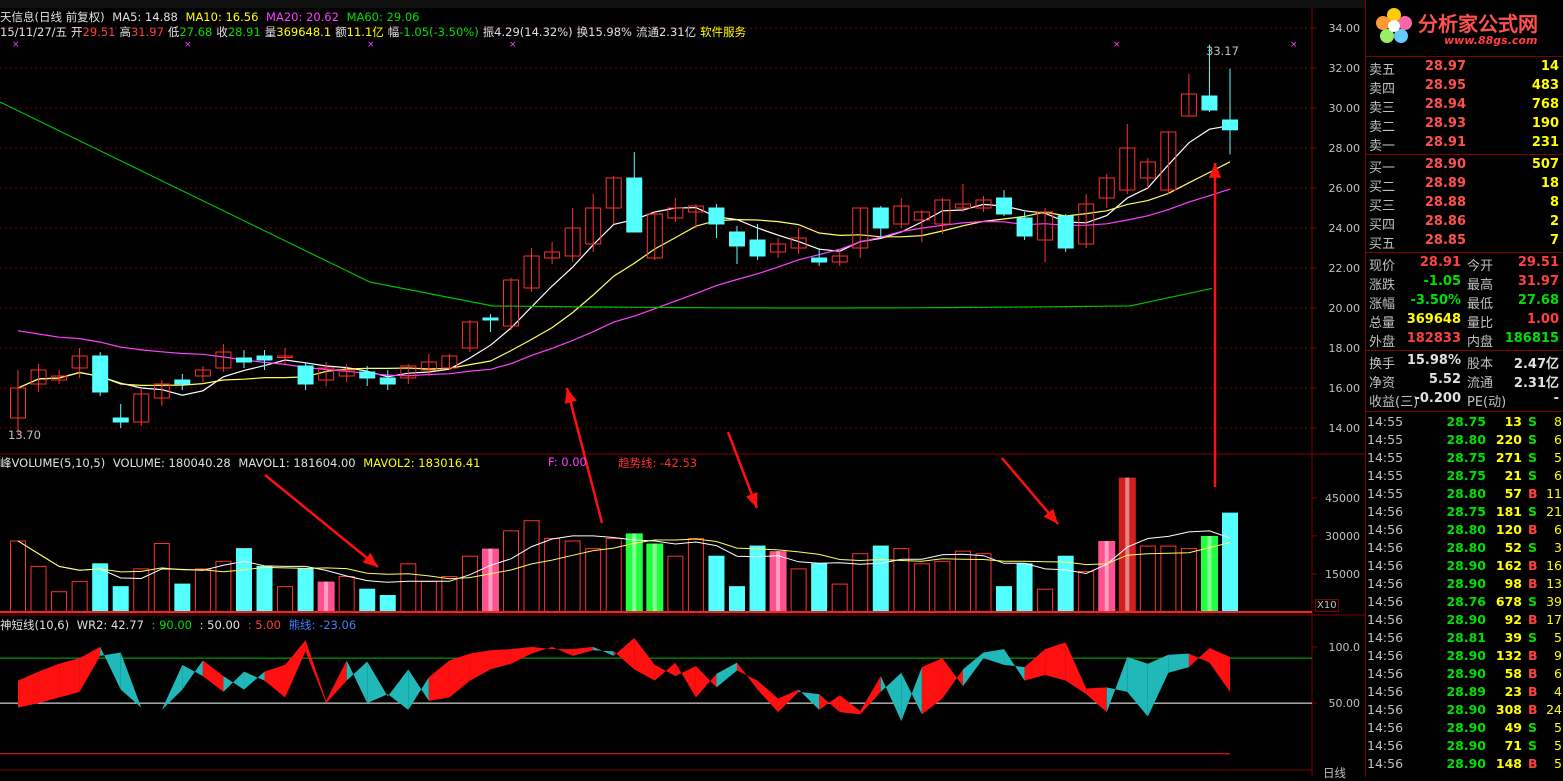  Describe the element at coordinates (1464, 106) in the screenshot. I see `sell-level-row: 卖三 28.94 768` at that location.